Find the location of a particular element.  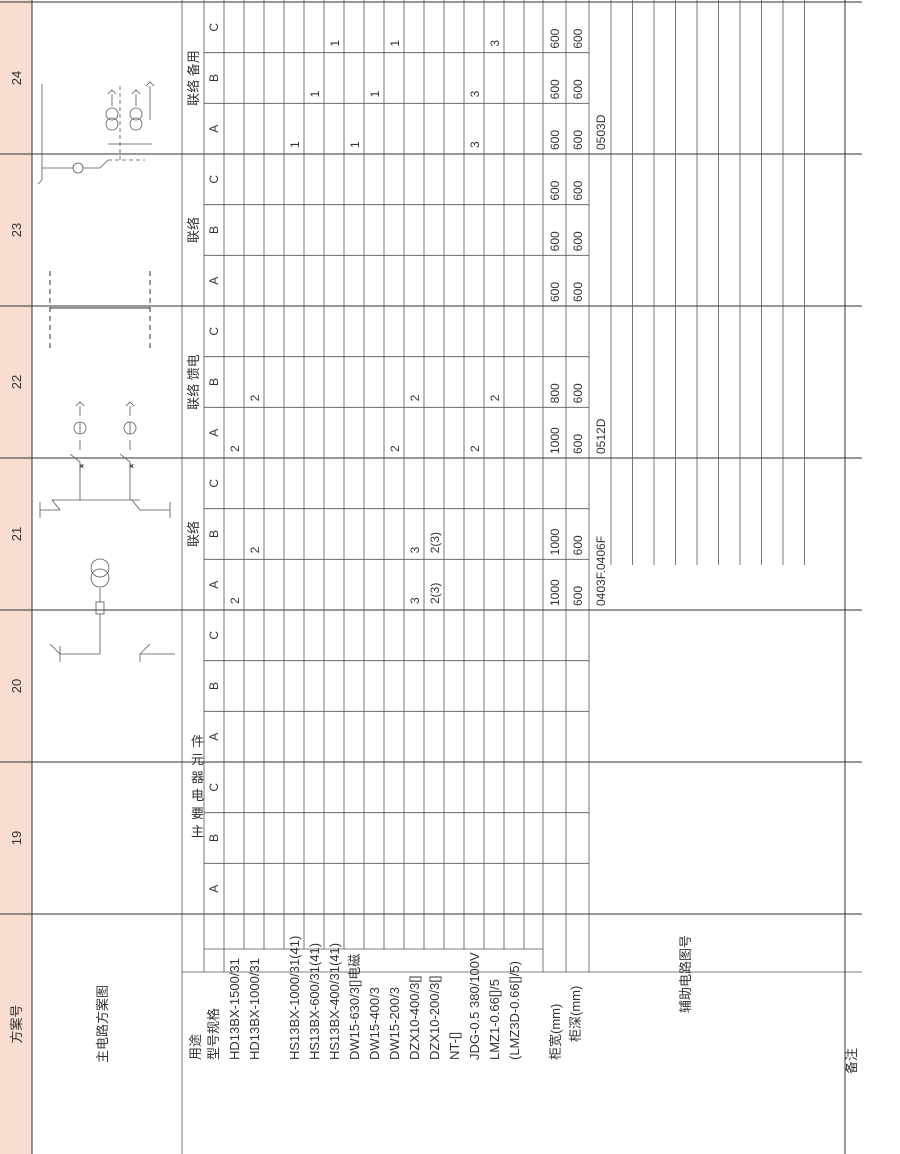

component-name: DZX10-400/3[] is located at coordinates (414, 1017).